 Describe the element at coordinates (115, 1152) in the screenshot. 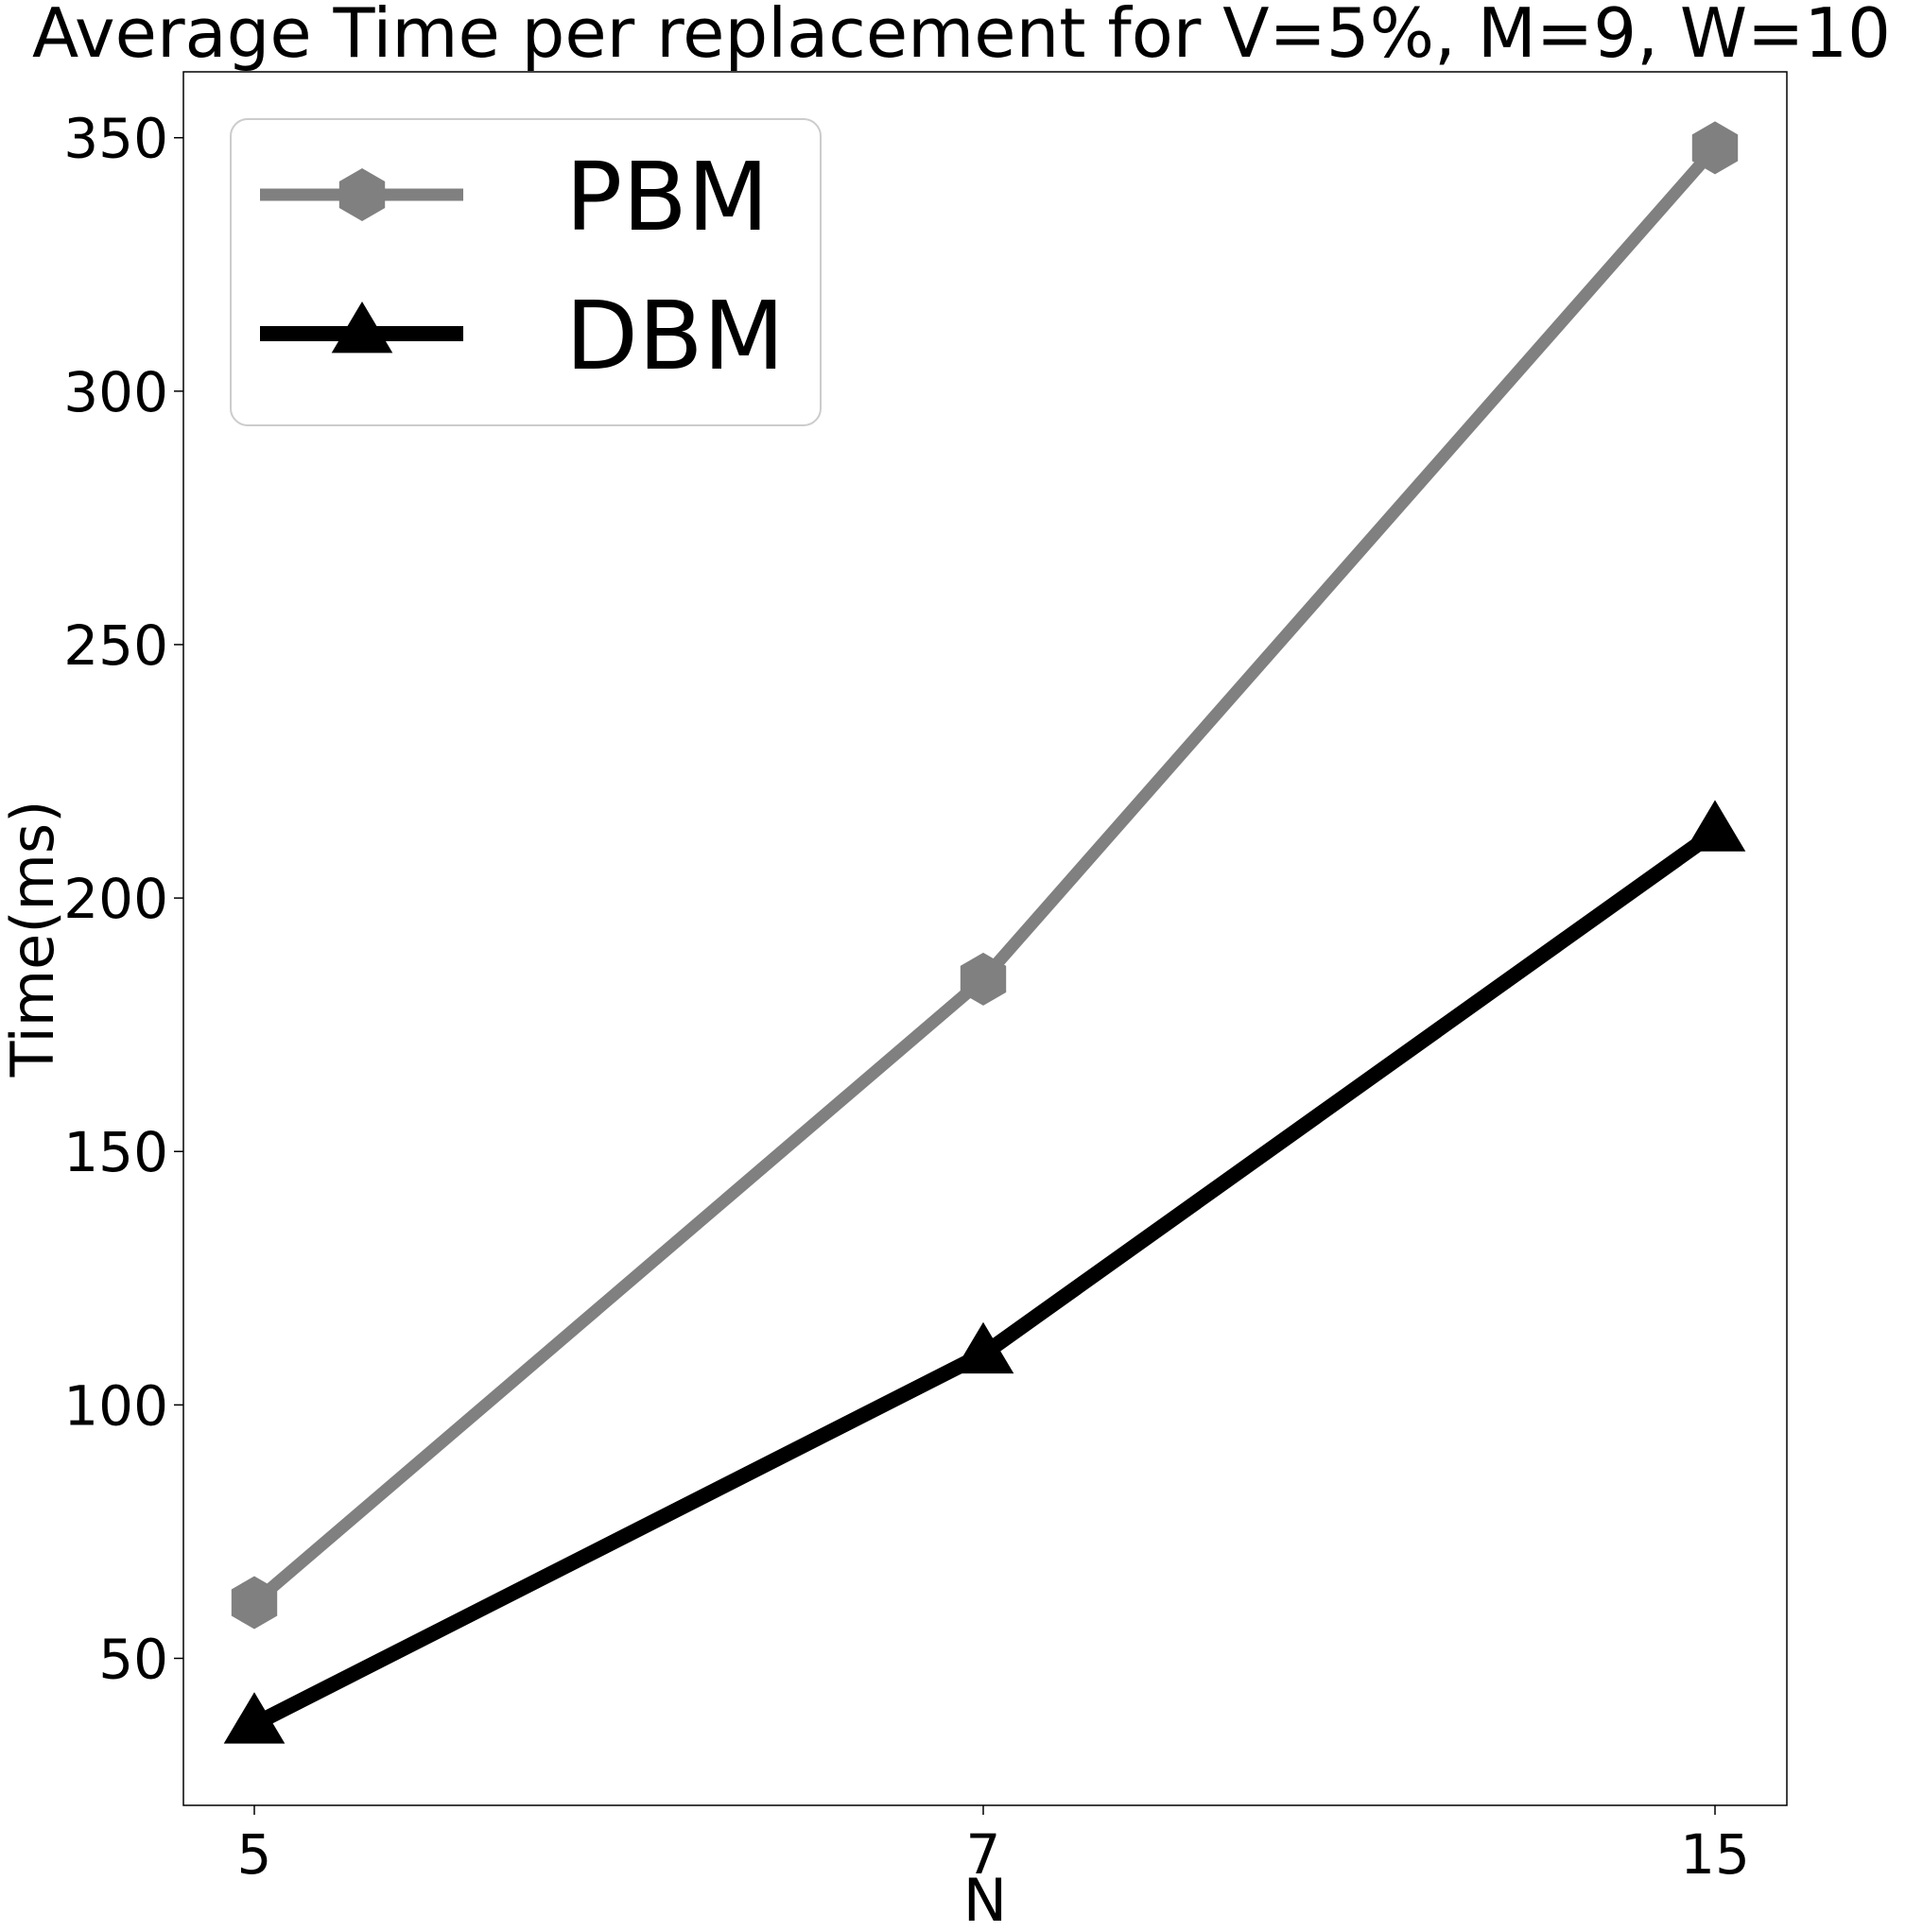

I see `y-tick-label: 150` at that location.